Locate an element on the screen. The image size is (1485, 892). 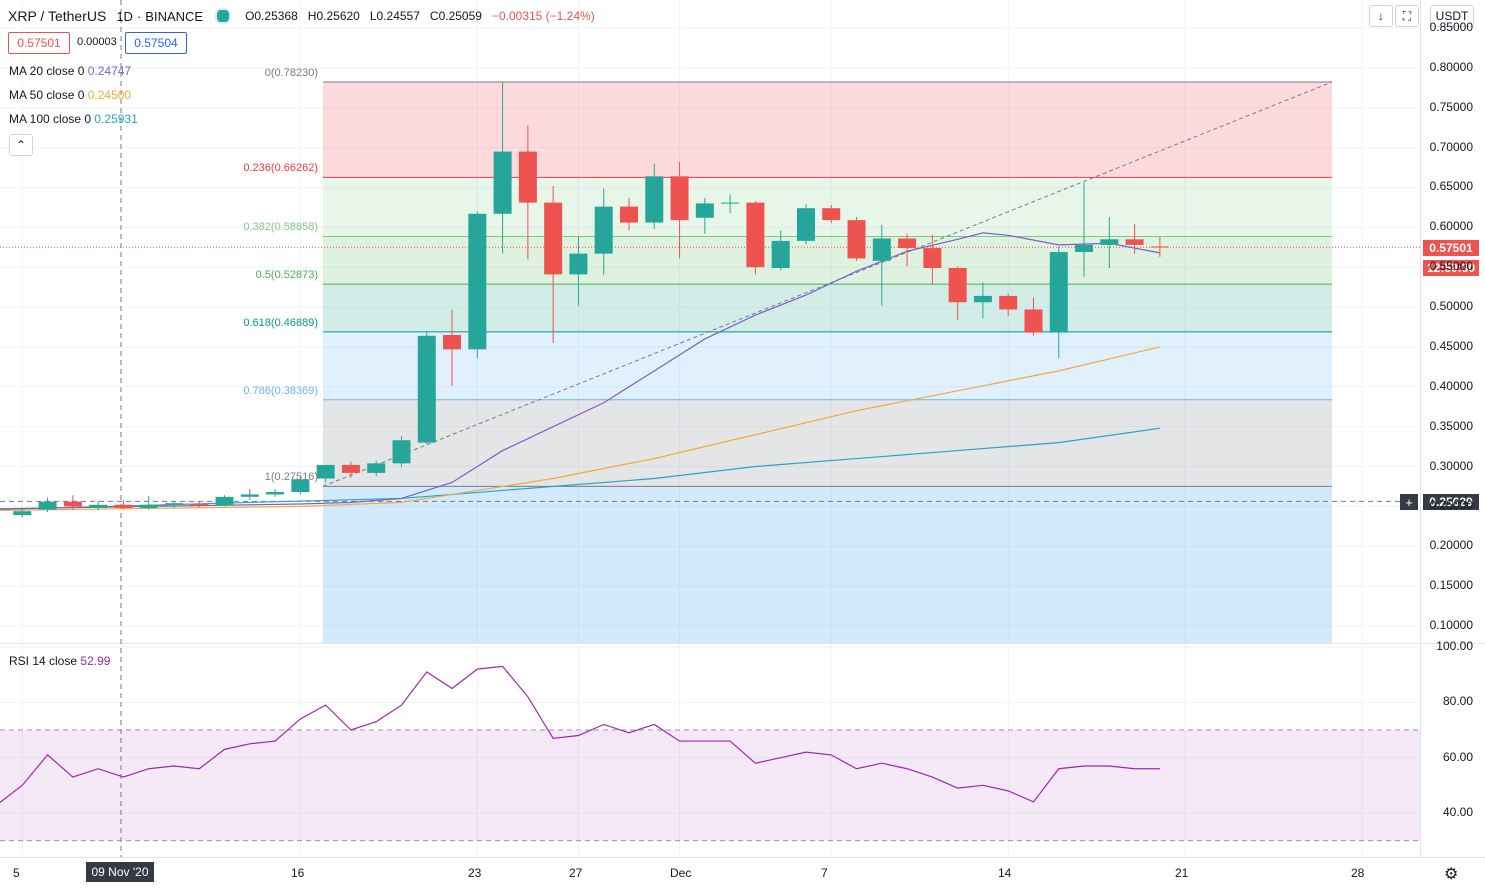
rsi-legend: RSI 14 close 52.99 is located at coordinates (60, 661).